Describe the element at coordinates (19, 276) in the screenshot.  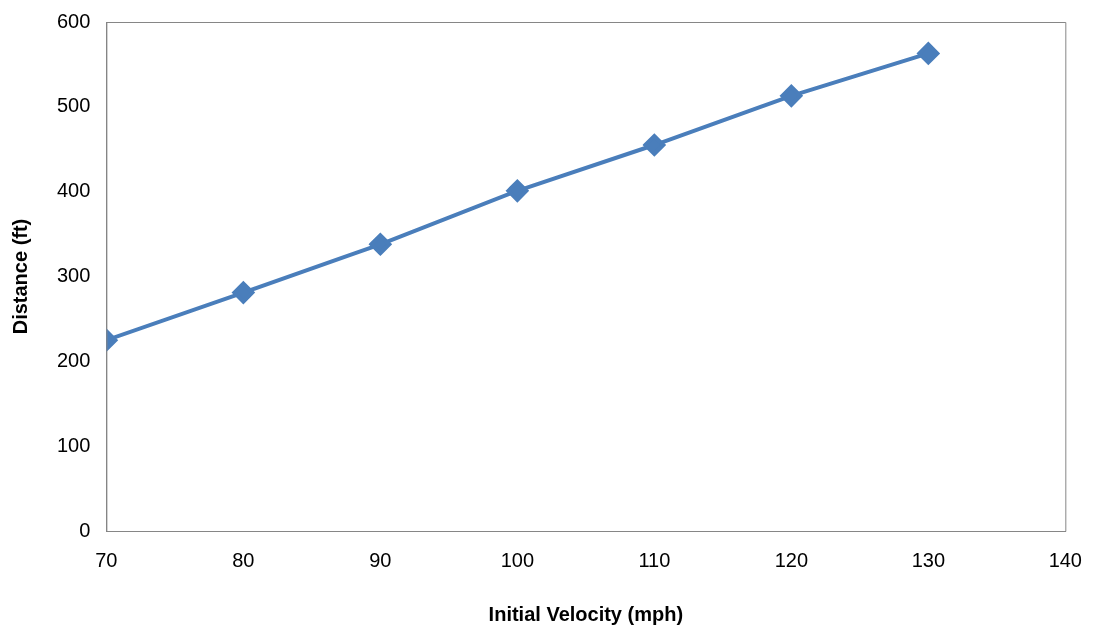
I see `y-axis-title: Distance (ft)` at that location.